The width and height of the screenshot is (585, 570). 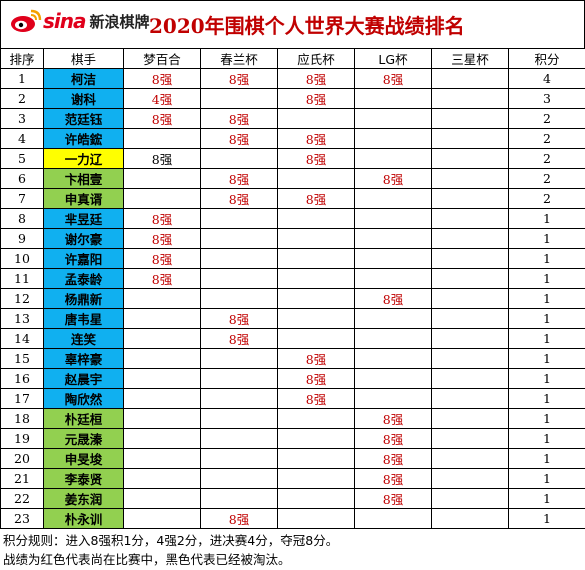 I want to click on table-row: 23 朴永训 8强 1, so click(x=292, y=518).